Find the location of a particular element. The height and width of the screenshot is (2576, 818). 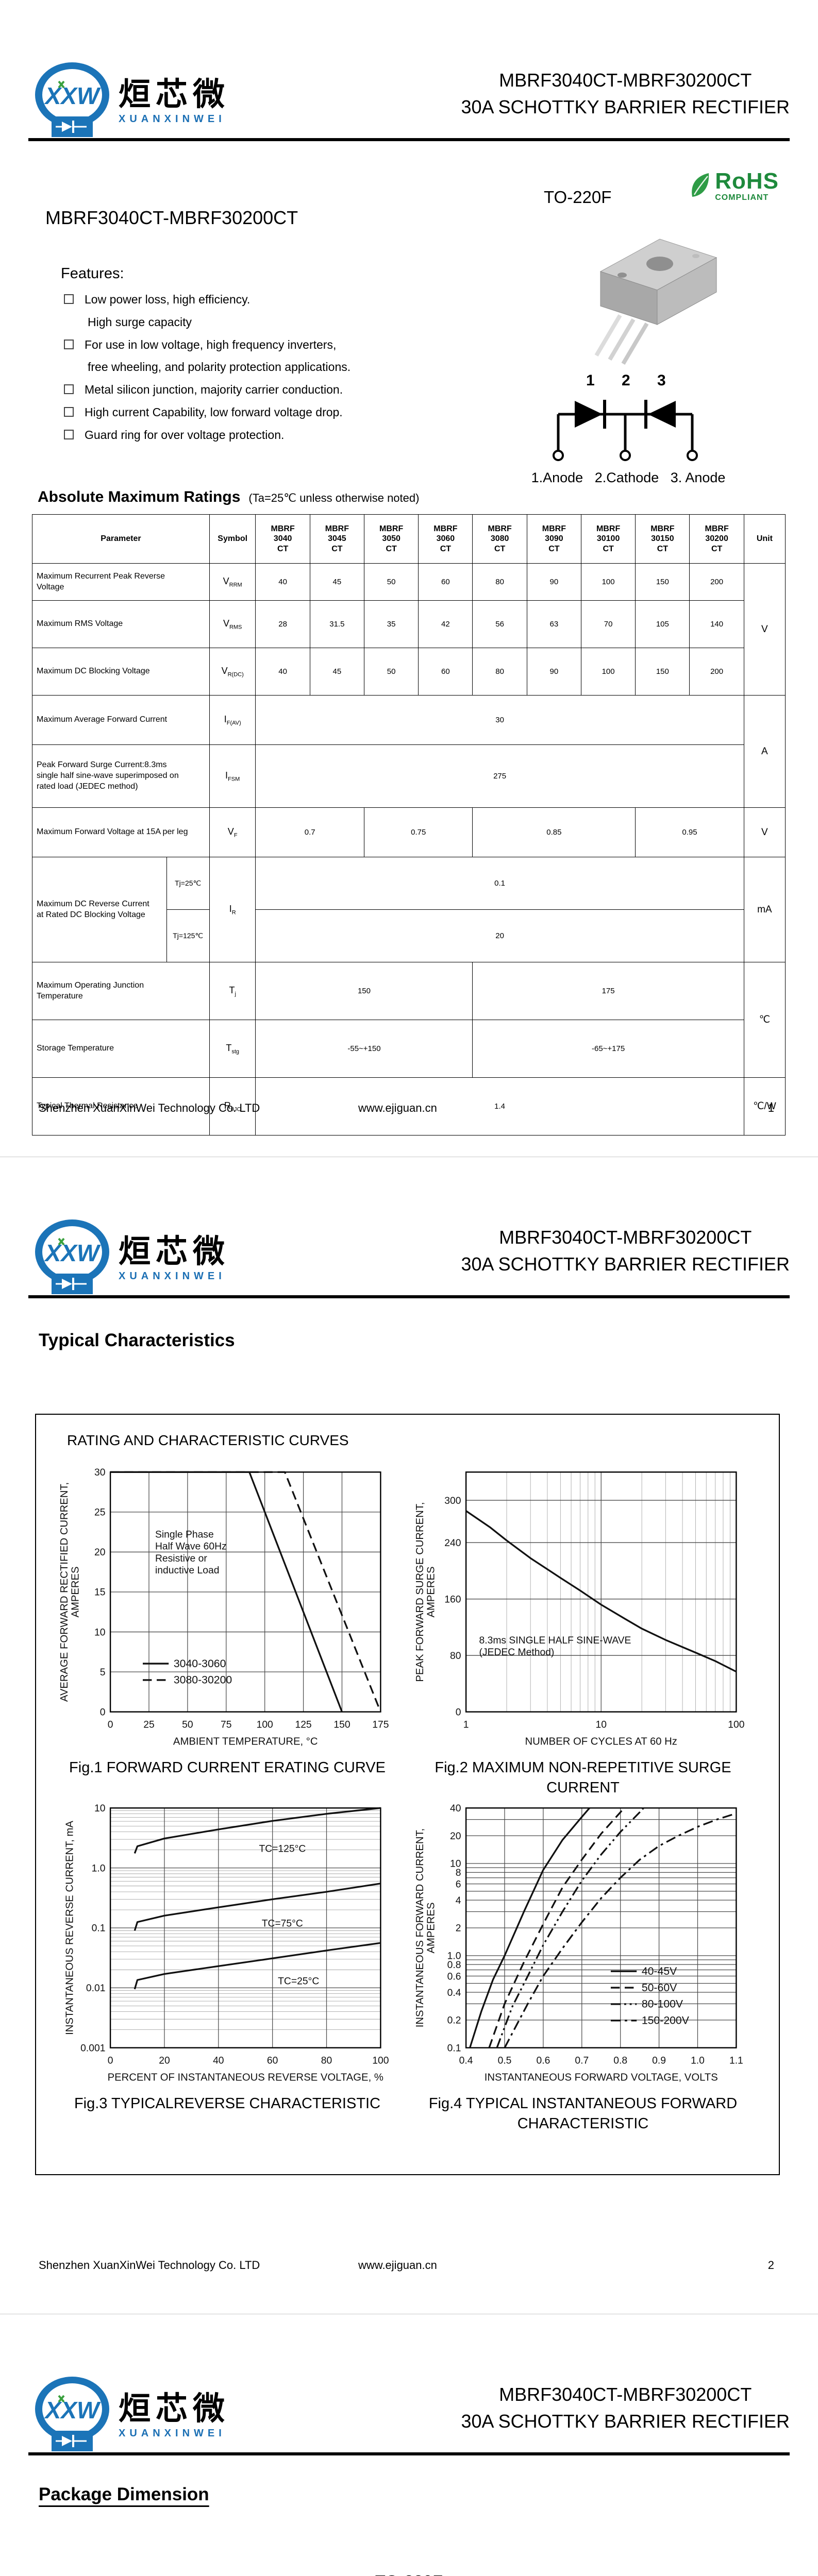

col-model: MBRF 3080 CT is located at coordinates (499, 539).